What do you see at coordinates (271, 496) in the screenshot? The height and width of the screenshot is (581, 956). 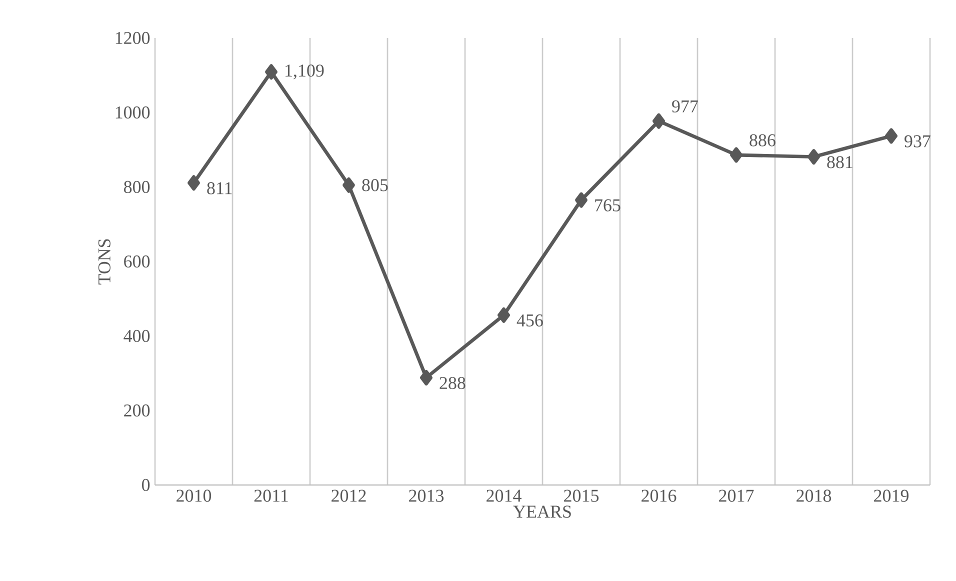 I see `x-tick-label: 2011` at bounding box center [271, 496].